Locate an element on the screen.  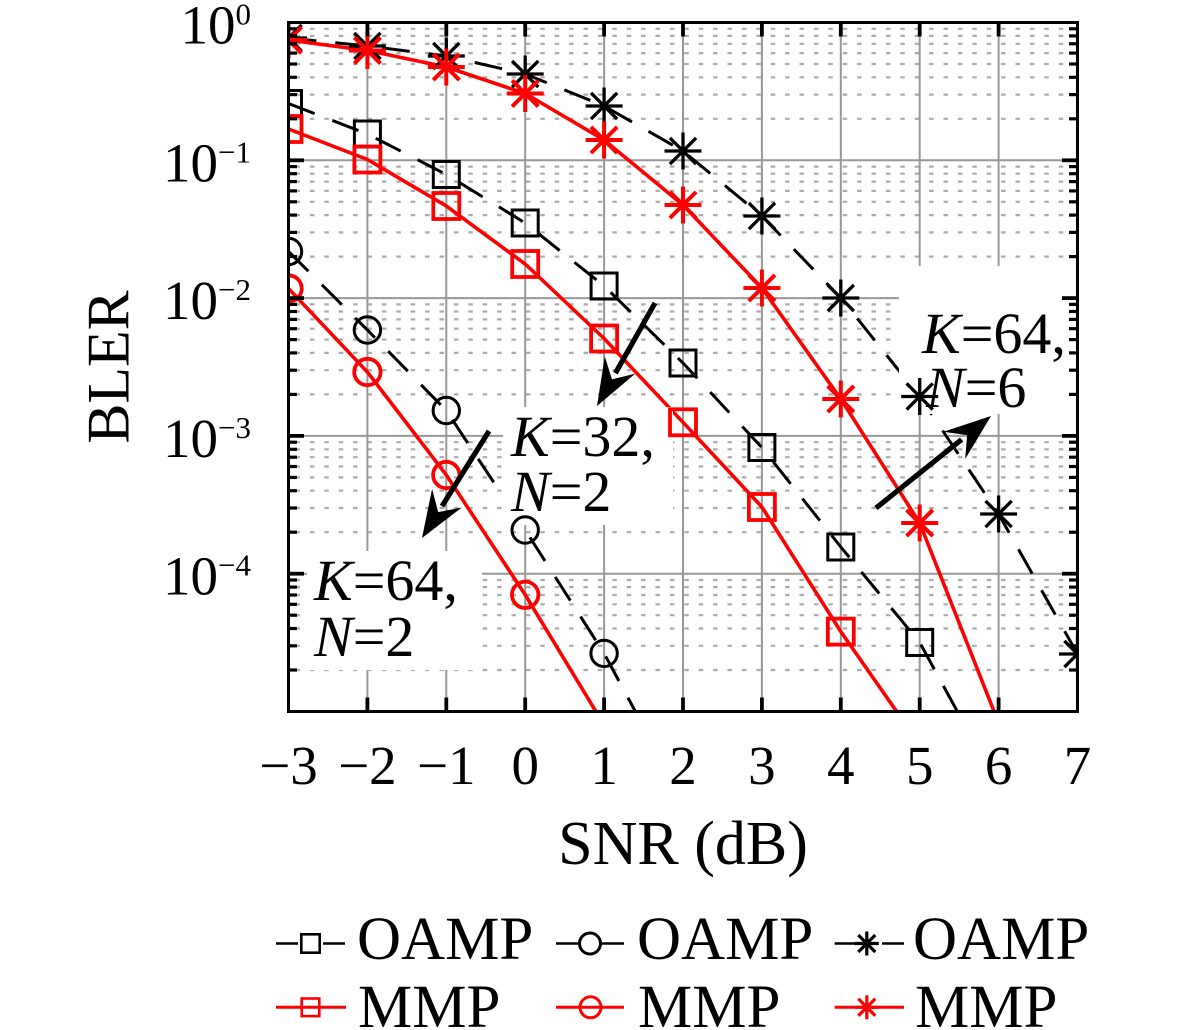
svg-text: 4 is located at coordinates (841, 765).